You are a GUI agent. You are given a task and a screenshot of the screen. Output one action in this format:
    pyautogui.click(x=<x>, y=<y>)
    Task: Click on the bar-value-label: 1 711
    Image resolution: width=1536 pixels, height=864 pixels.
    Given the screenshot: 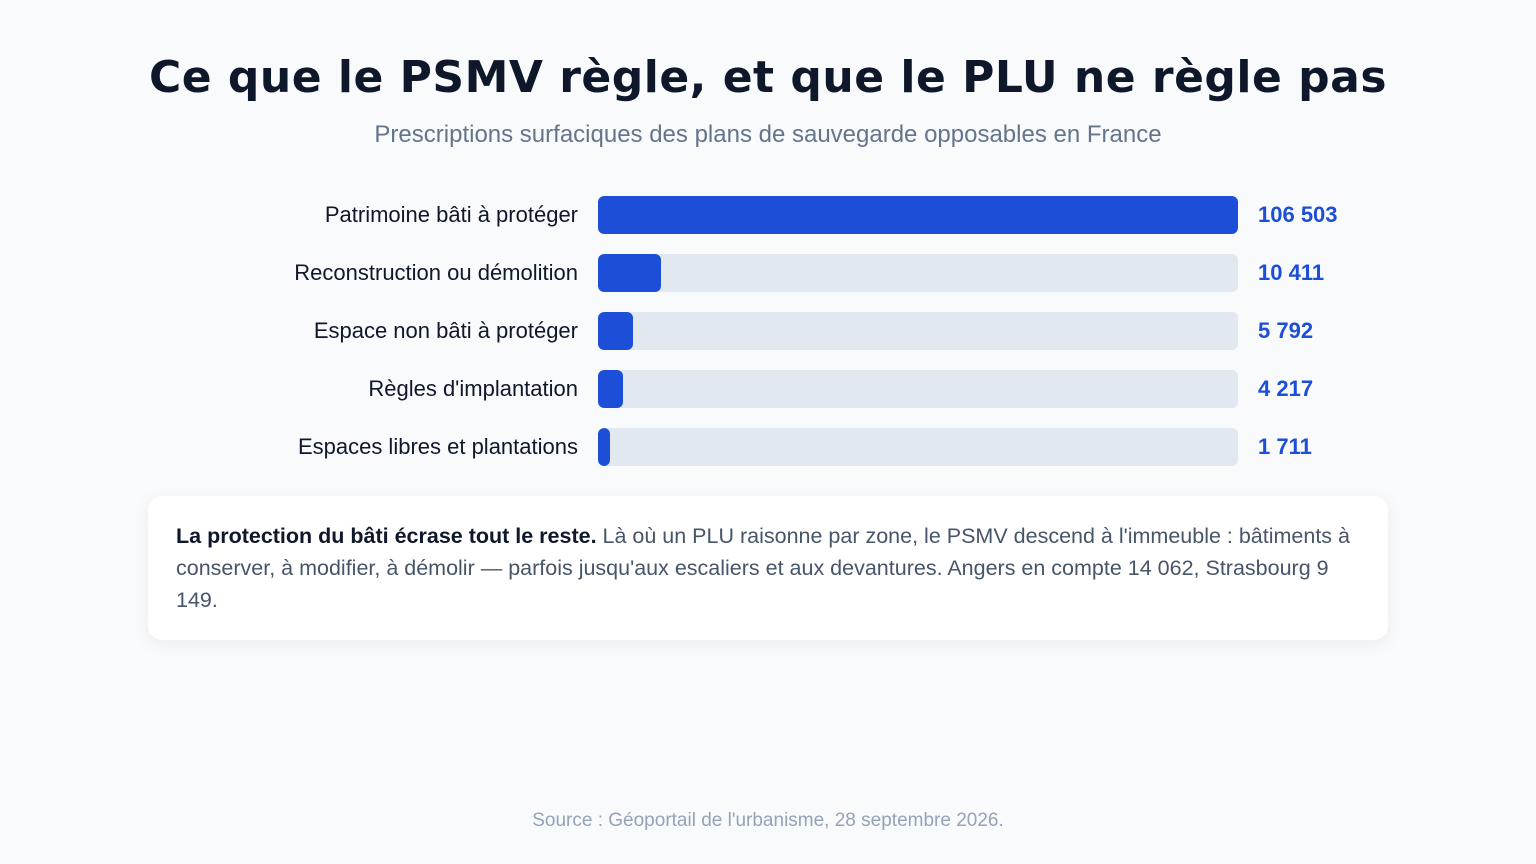 What is the action you would take?
    pyautogui.click(x=1285, y=446)
    